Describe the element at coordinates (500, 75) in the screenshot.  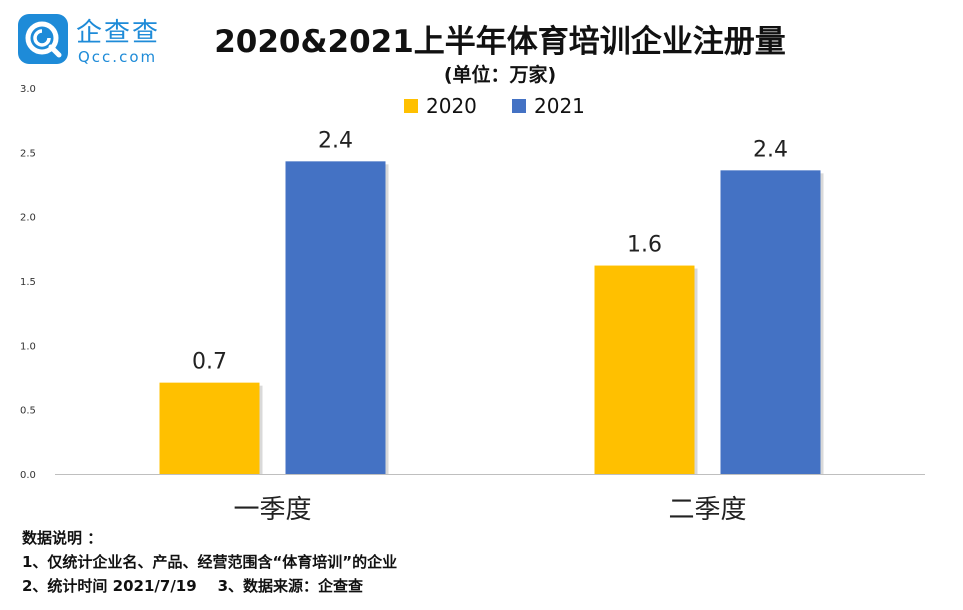
I see `chart-subtitle: (单位：万家)` at that location.